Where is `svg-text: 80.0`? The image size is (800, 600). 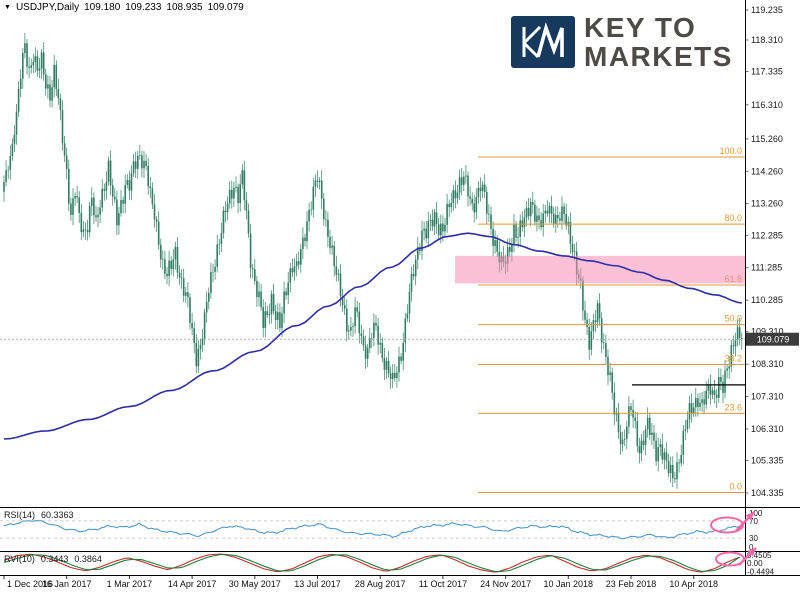 svg-text: 80.0 is located at coordinates (733, 218).